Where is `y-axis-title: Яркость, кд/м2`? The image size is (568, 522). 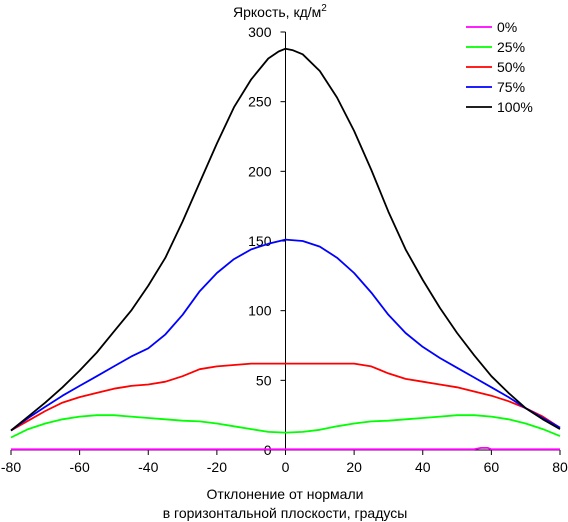
y-axis-title: Яркость, кд/м2 is located at coordinates (280, 11).